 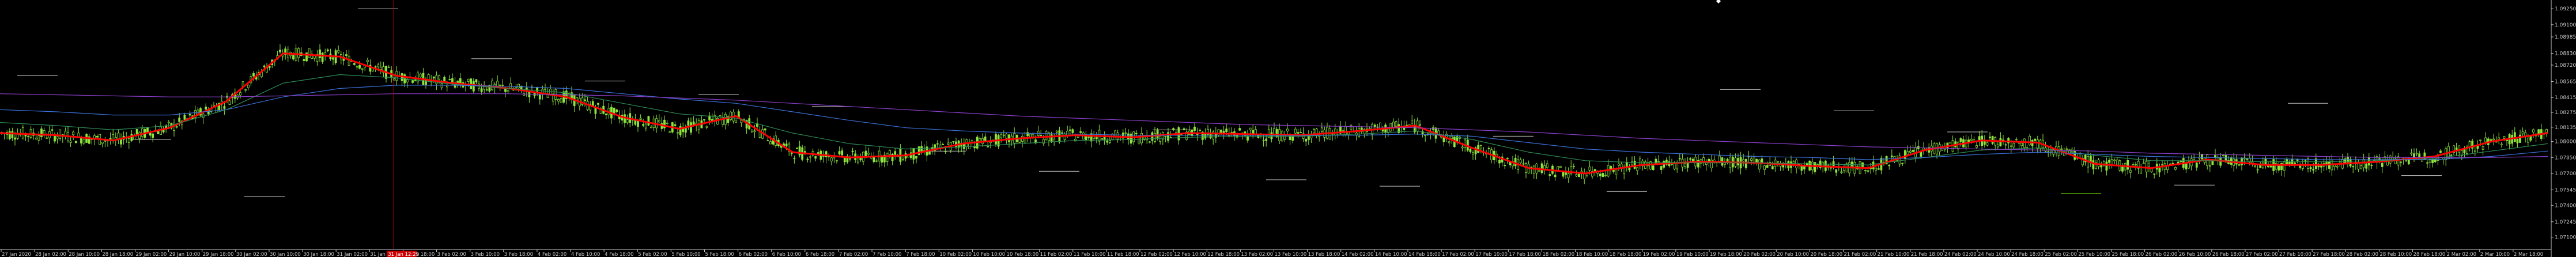 What do you see at coordinates (117, 255) in the screenshot?
I see `x-tick-label: 28 Jan 18:00` at bounding box center [117, 255].